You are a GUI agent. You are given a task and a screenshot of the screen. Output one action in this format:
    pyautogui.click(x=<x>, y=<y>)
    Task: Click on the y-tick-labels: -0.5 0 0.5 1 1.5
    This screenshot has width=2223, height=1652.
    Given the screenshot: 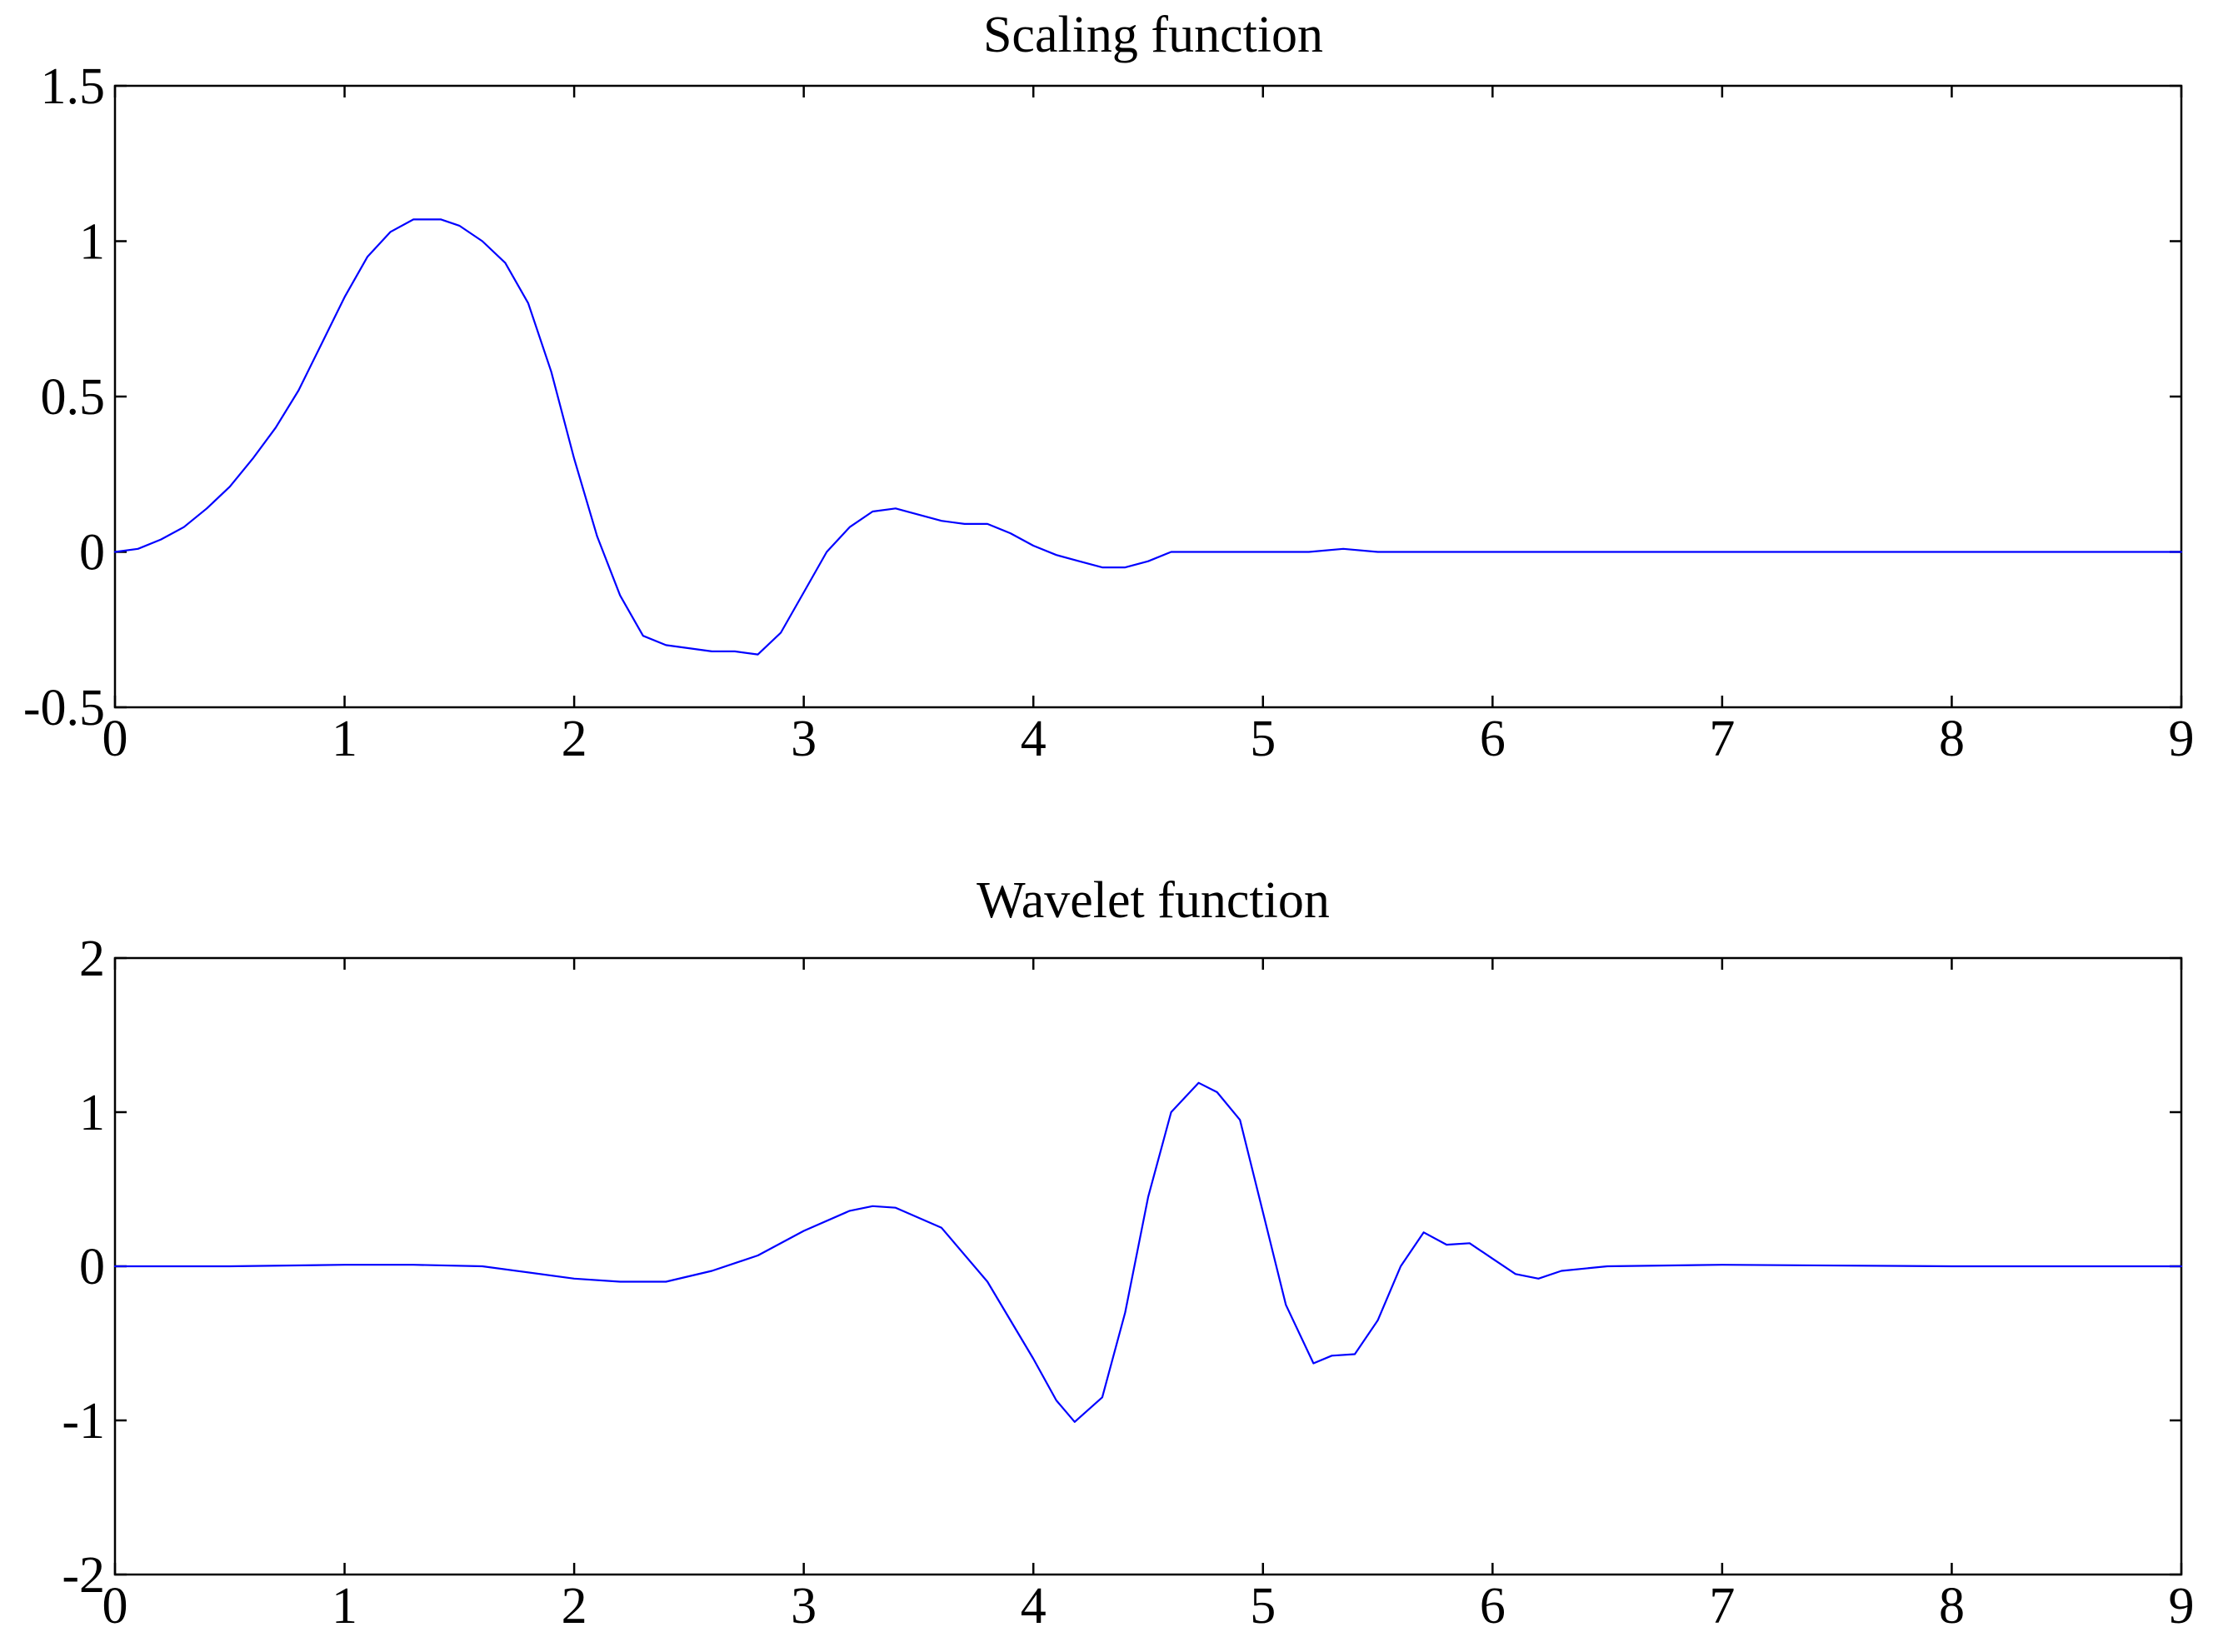 What is the action you would take?
    pyautogui.click(x=64, y=397)
    